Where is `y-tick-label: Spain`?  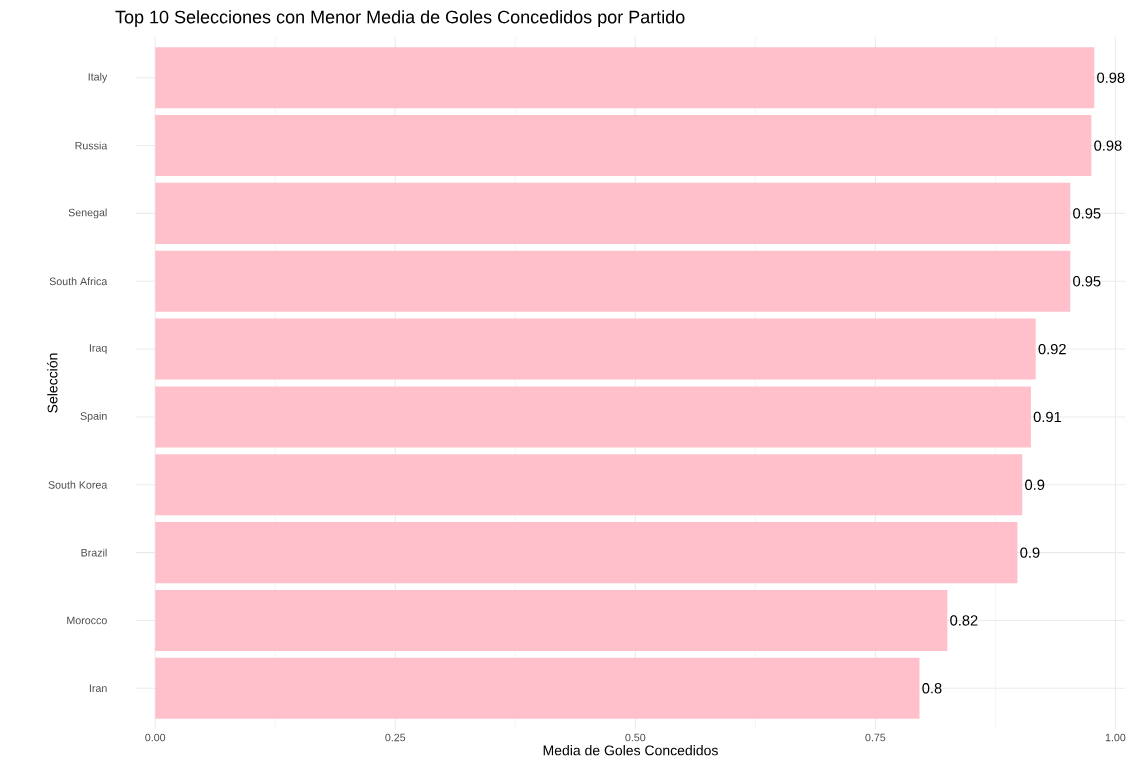 y-tick-label: Spain is located at coordinates (93, 416).